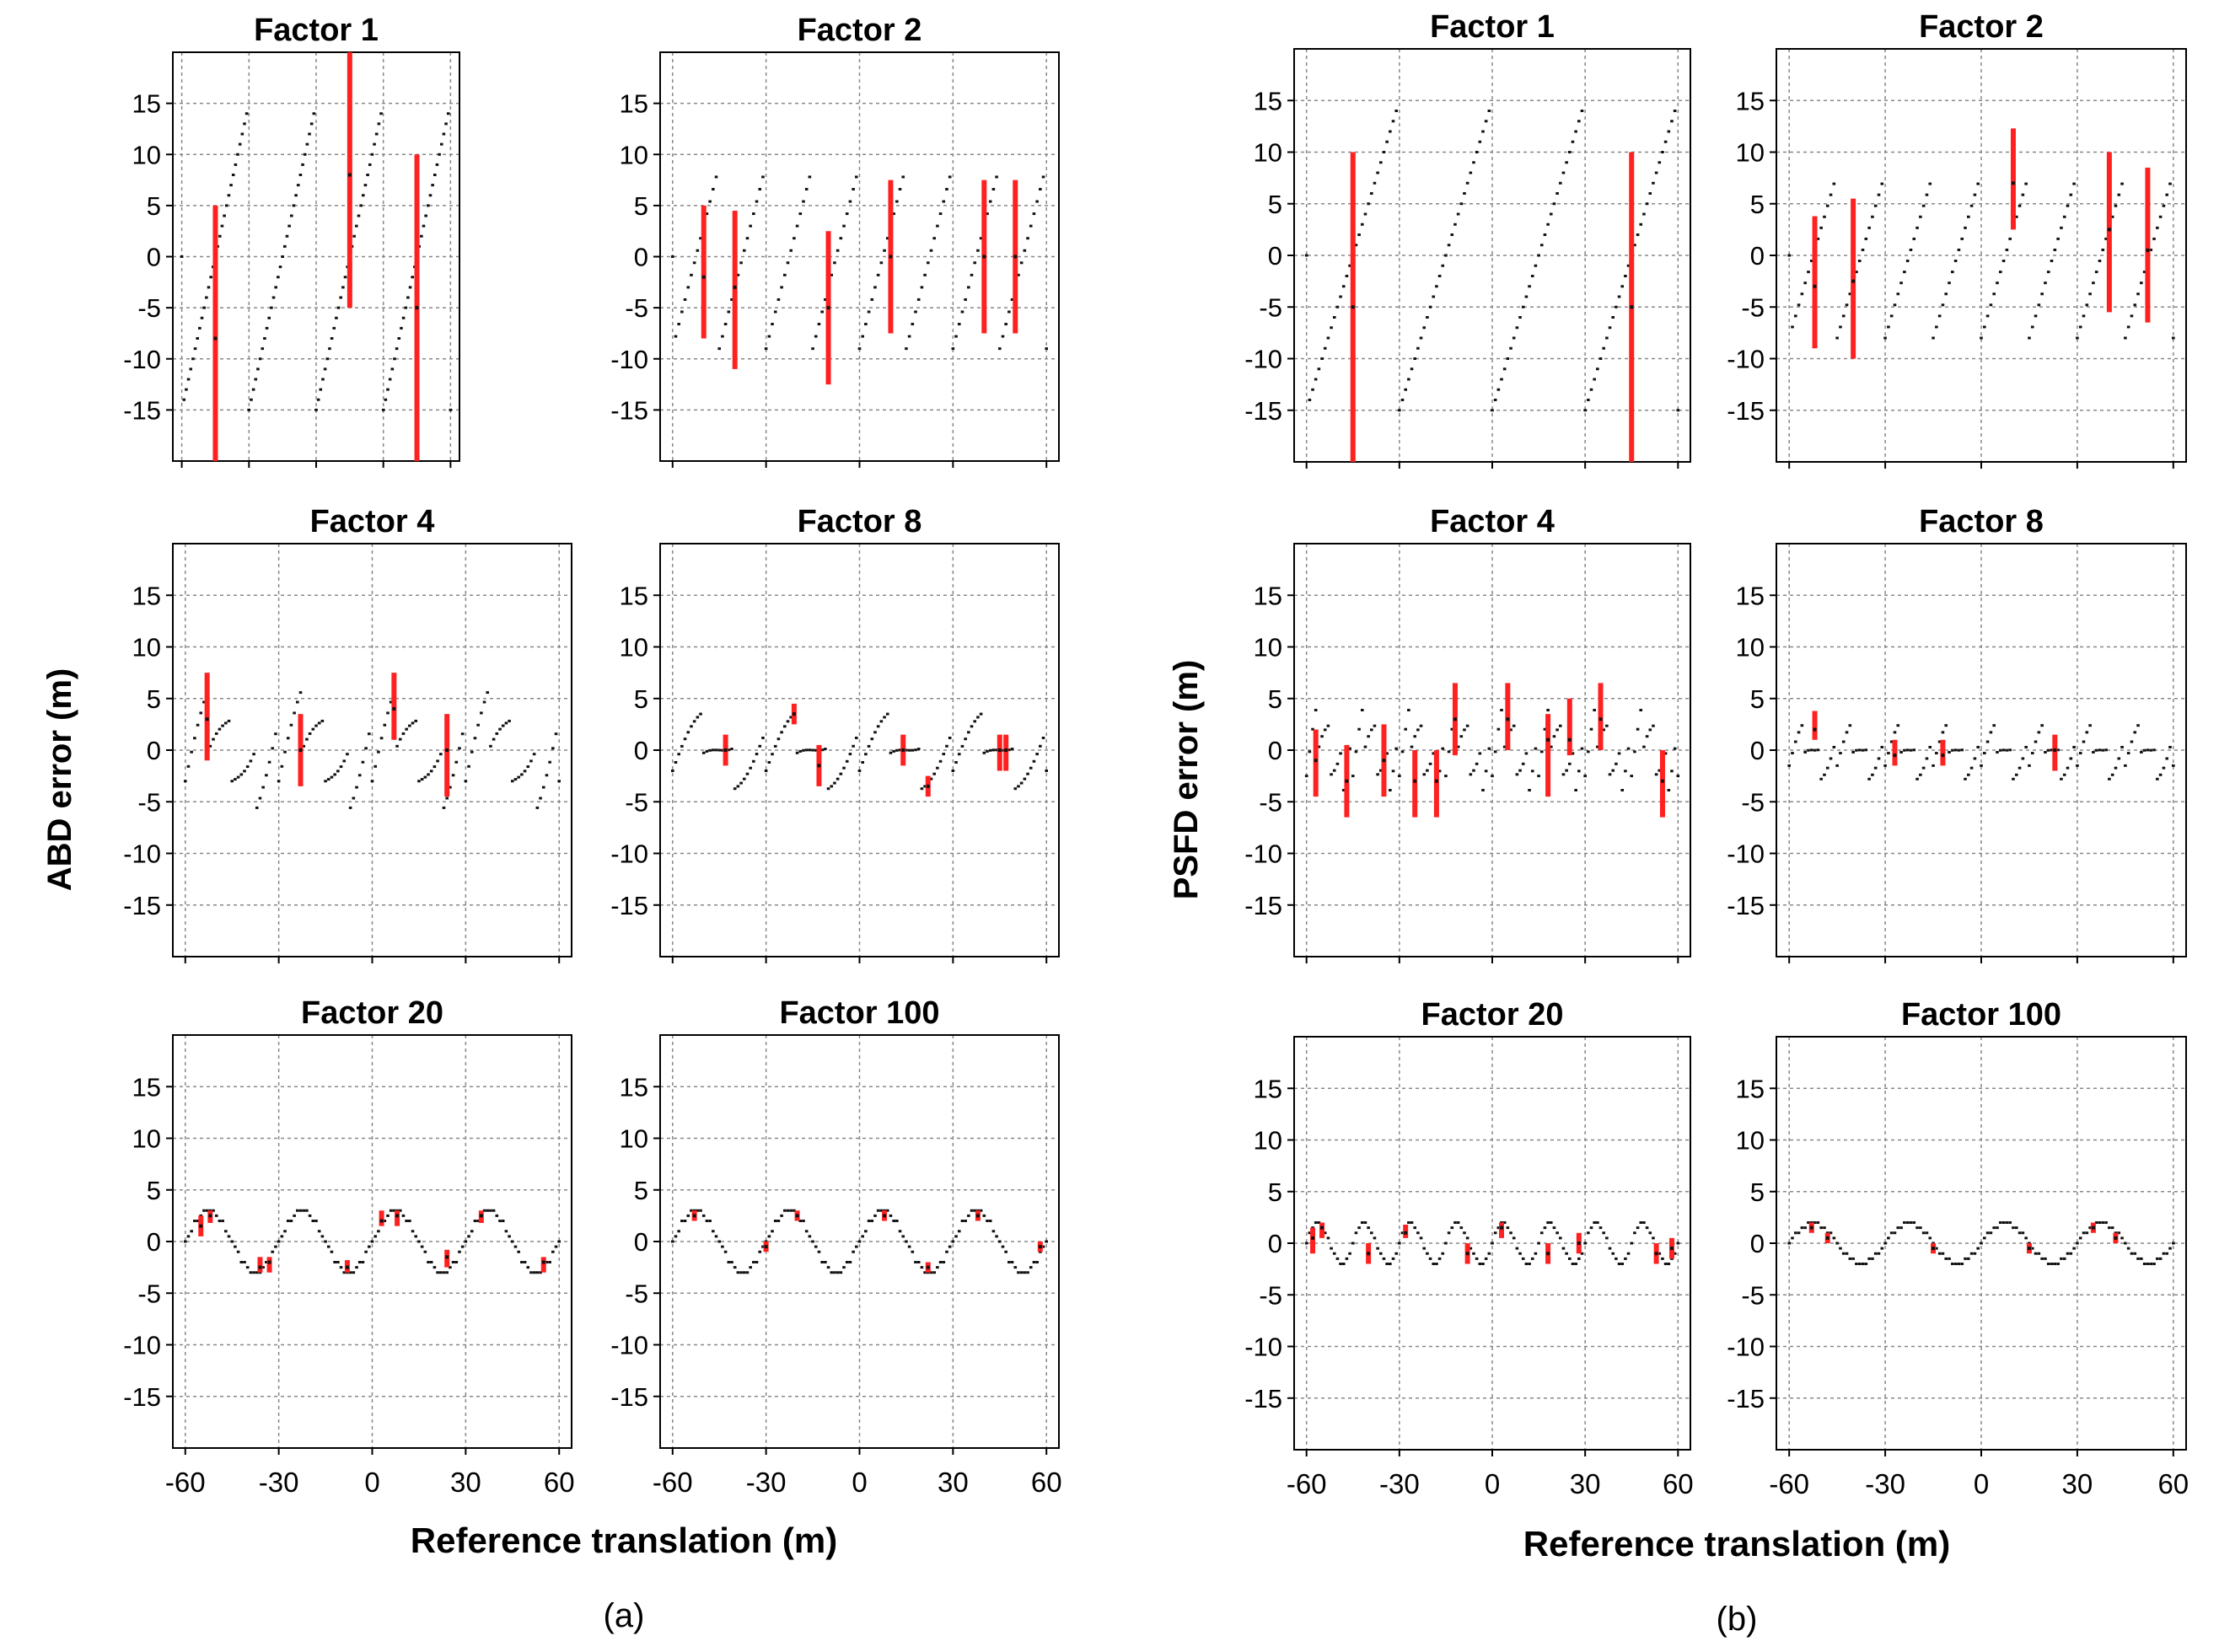 The width and height of the screenshot is (2219, 1652). Describe the element at coordinates (1467, 239) in the screenshot. I see `chart-b-f1: Factor 1 15 10 5 0 -5 -10 -15` at that location.